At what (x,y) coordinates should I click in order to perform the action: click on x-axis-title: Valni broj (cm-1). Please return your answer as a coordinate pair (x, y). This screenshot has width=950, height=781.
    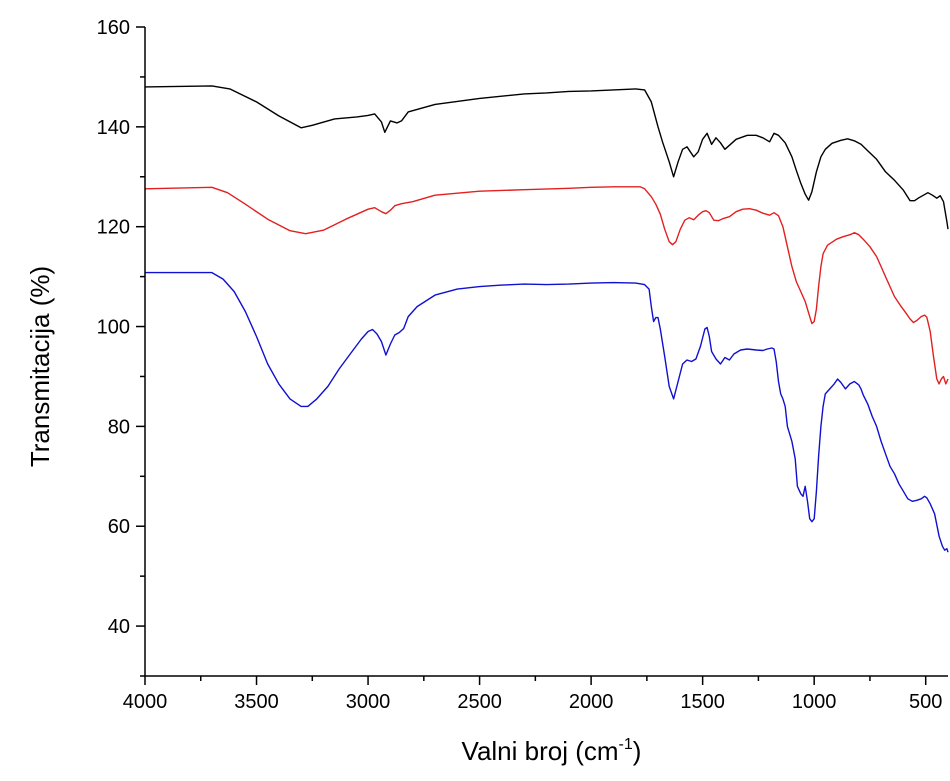
    Looking at the image, I should click on (552, 751).